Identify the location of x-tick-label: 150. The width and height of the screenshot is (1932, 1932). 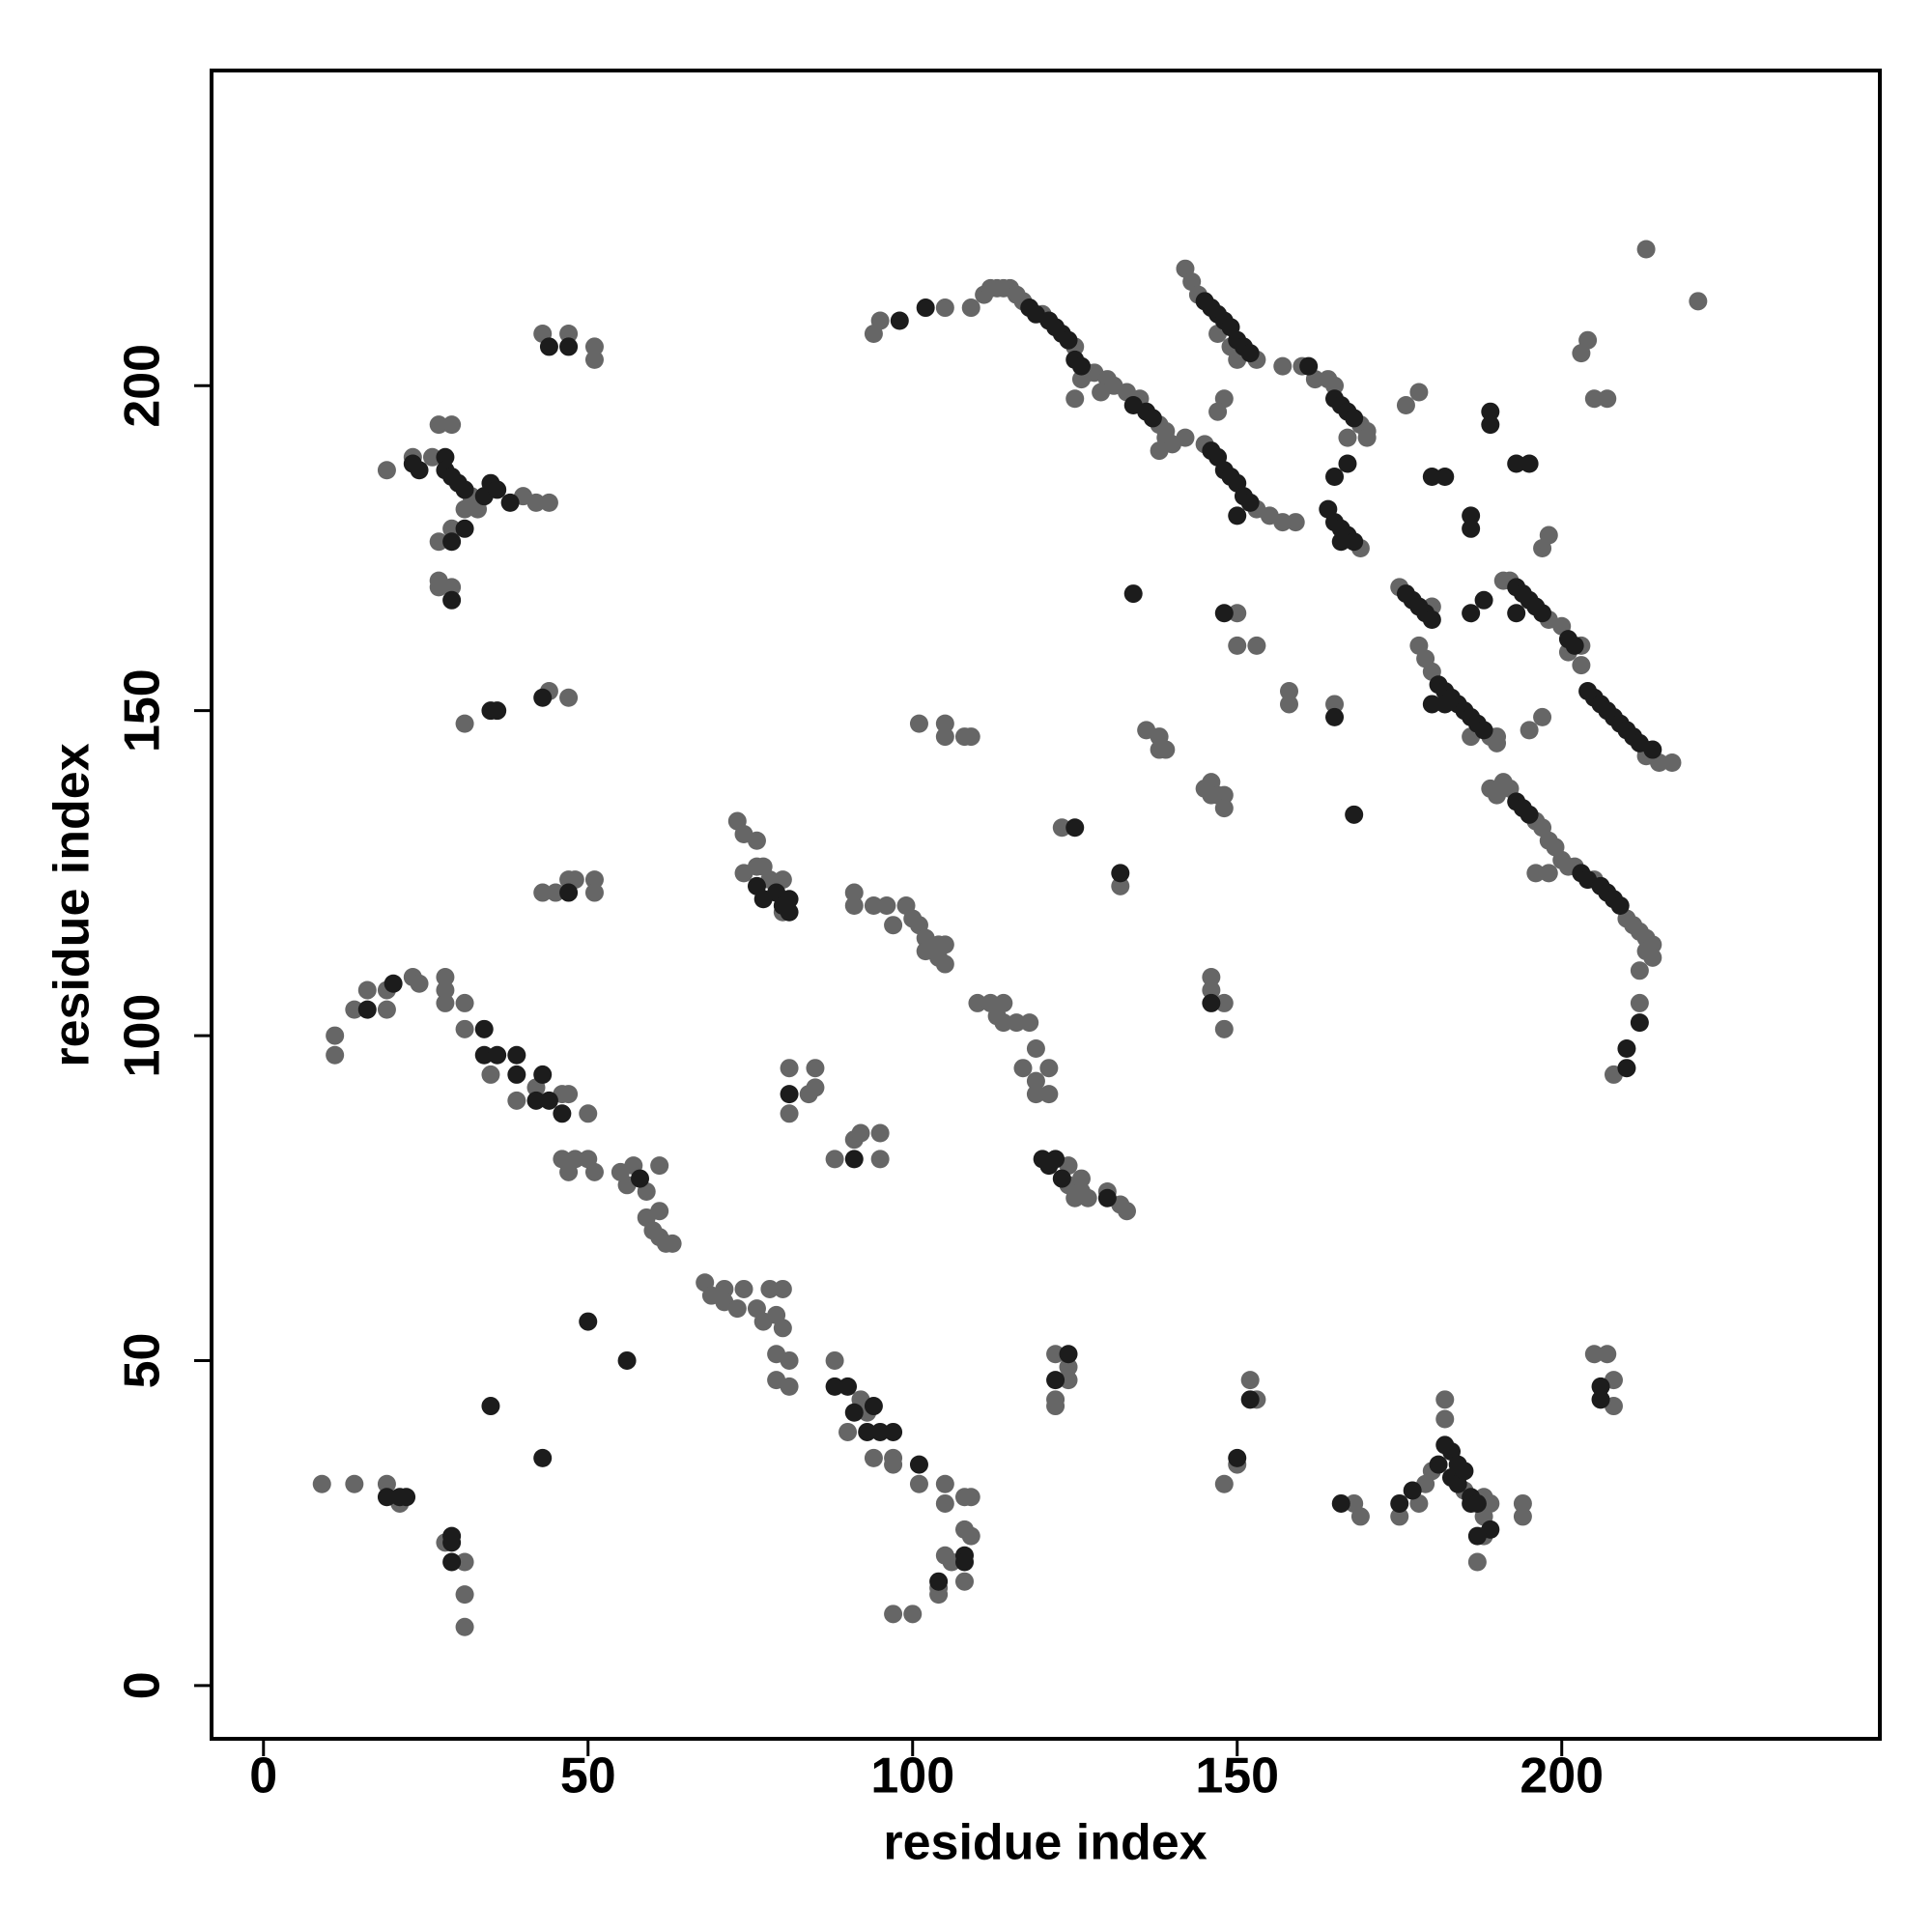
(1237, 1776).